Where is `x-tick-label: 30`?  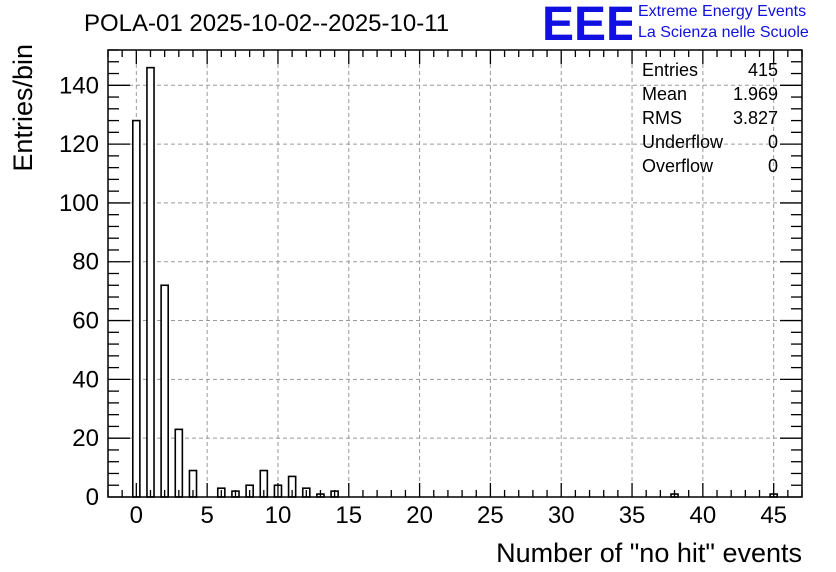
x-tick-label: 30 is located at coordinates (561, 515).